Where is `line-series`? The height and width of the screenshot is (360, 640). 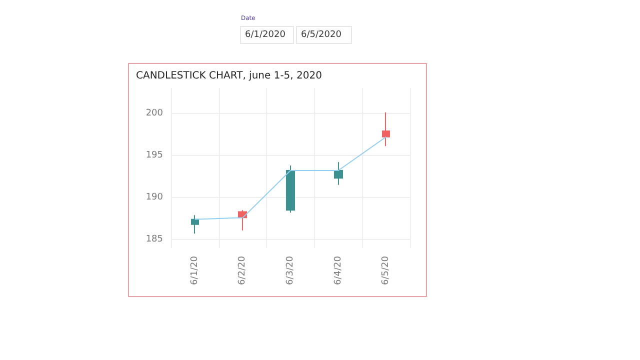
line-series is located at coordinates (290, 178).